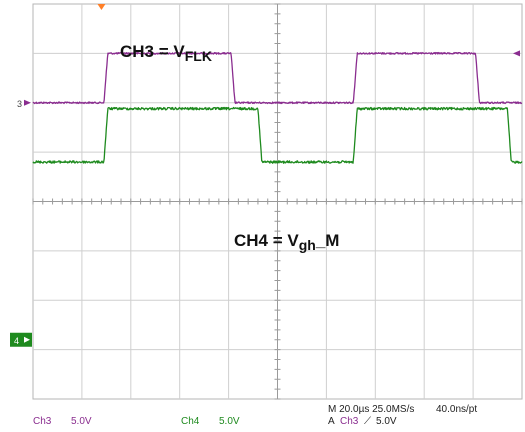  What do you see at coordinates (367, 421) in the screenshot?
I see `trigger-slope-icon: ⟋` at bounding box center [367, 421].